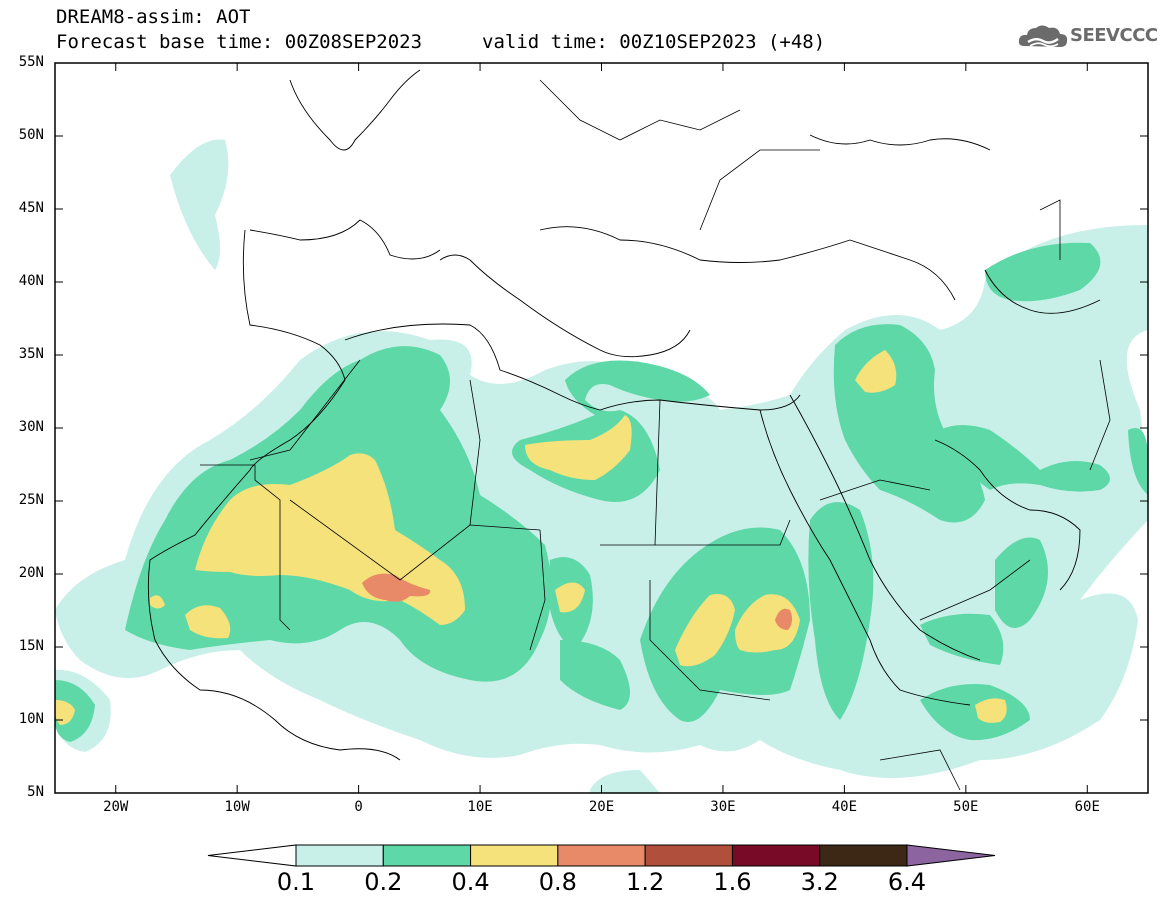  I want to click on longitude-label: 50E, so click(966, 807).